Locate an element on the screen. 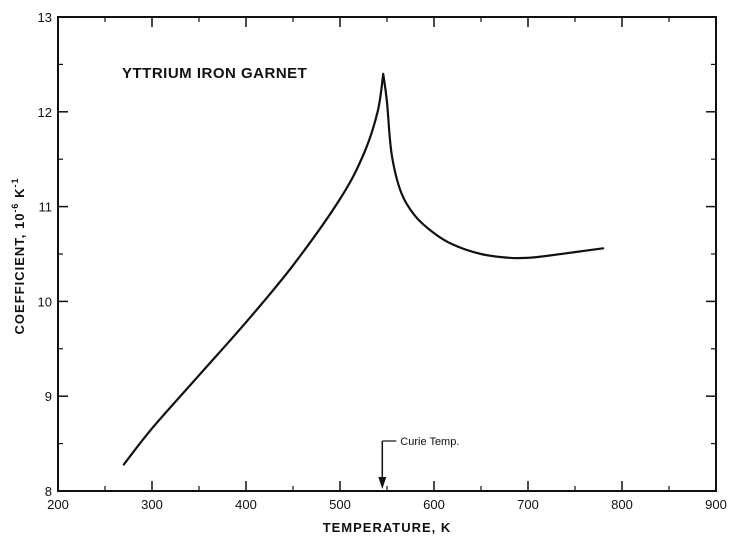 This screenshot has height=541, width=738. curie-arrow-head is located at coordinates (382, 483).